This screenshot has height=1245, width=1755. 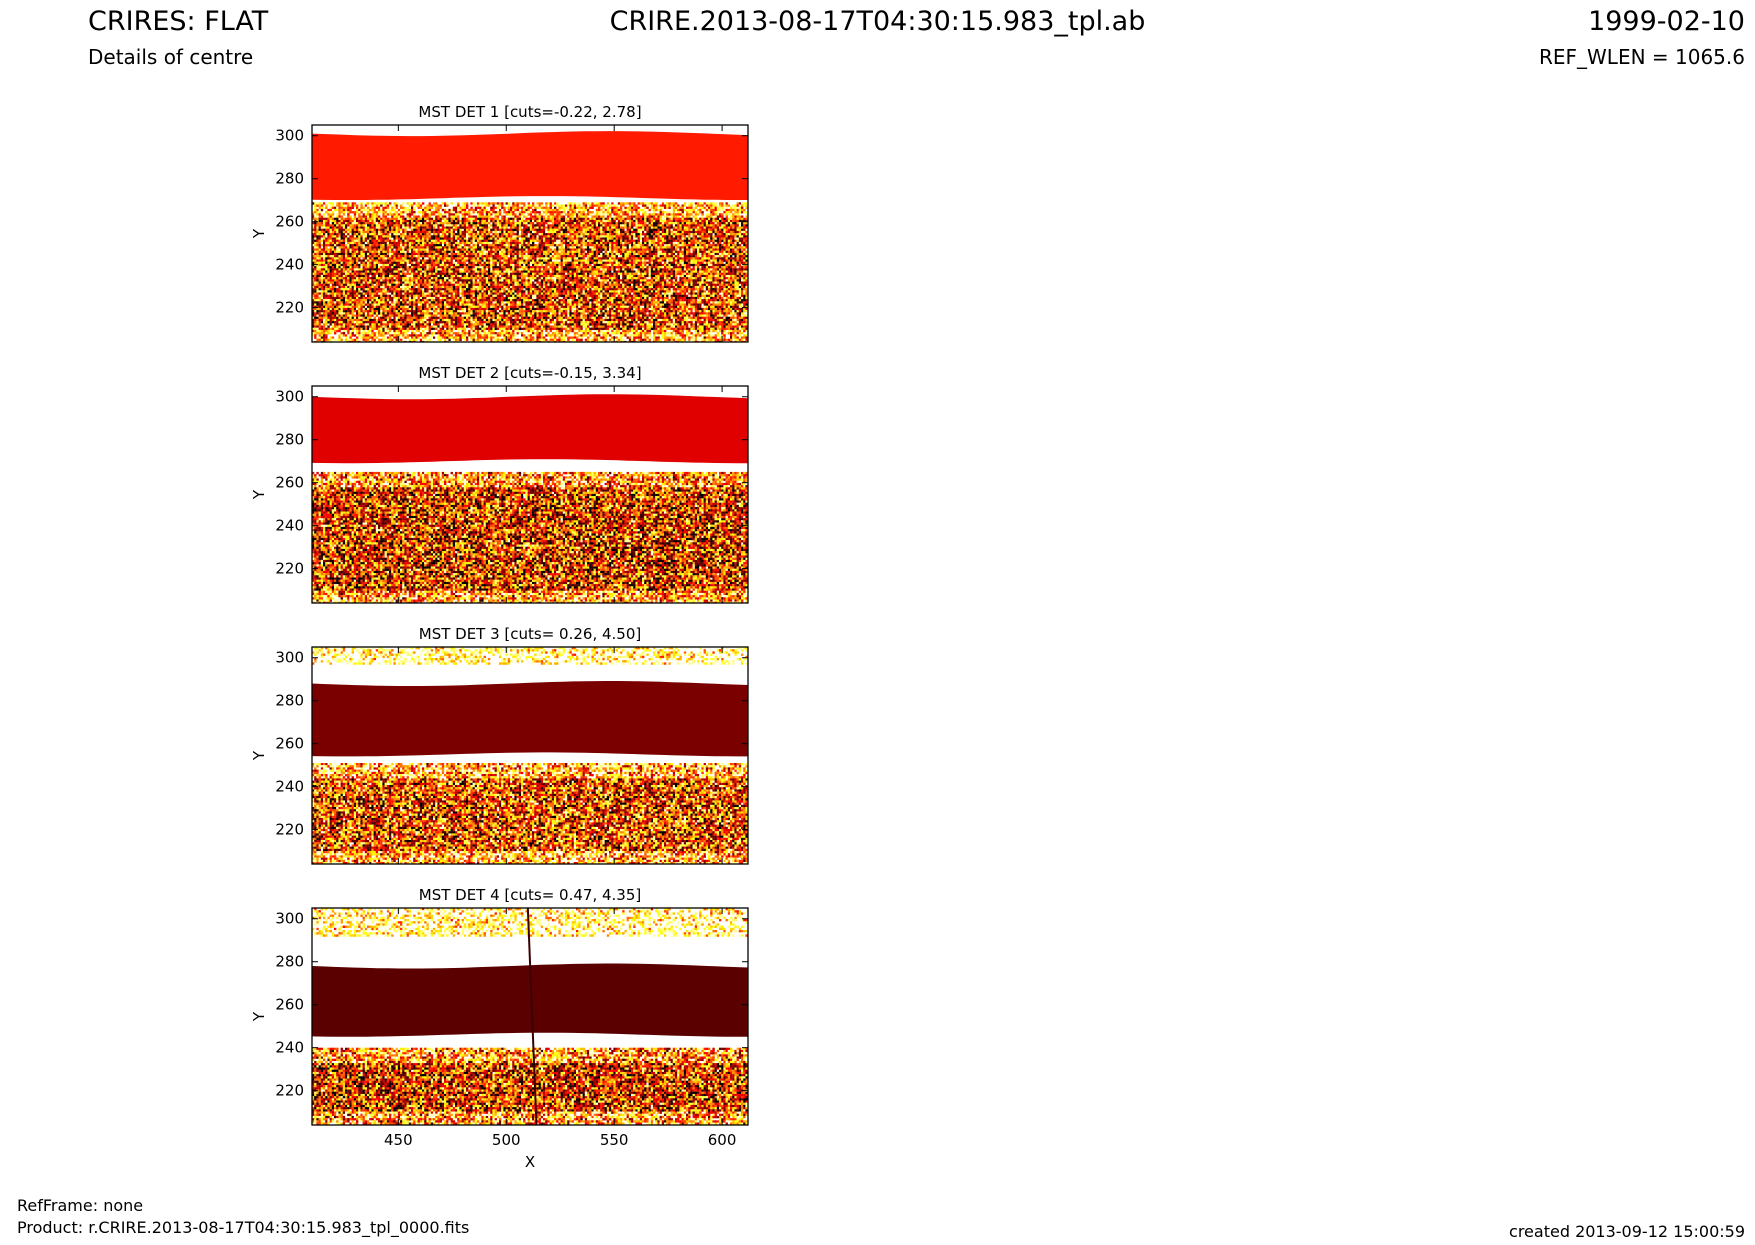 I want to click on x-tick-label: 500, so click(x=506, y=1140).